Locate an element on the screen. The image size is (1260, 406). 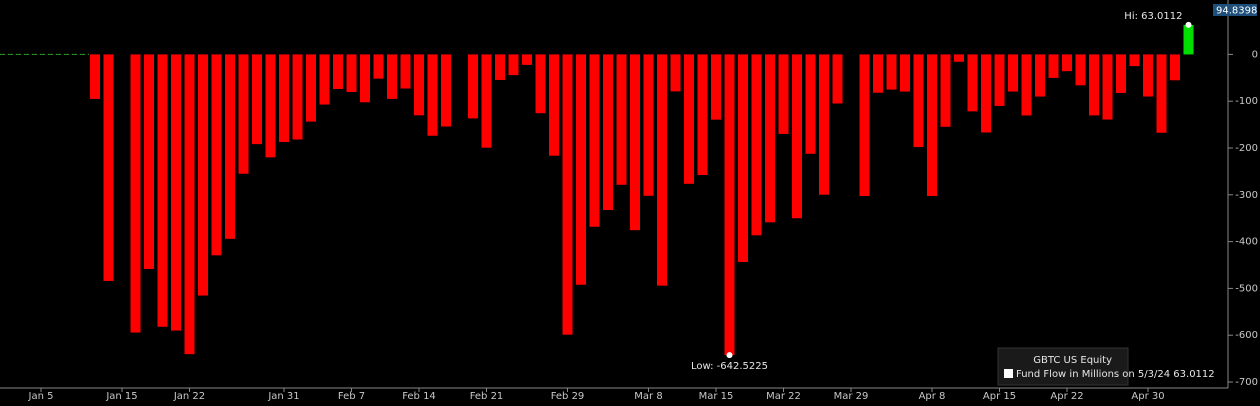
low-marker is located at coordinates (729, 355).